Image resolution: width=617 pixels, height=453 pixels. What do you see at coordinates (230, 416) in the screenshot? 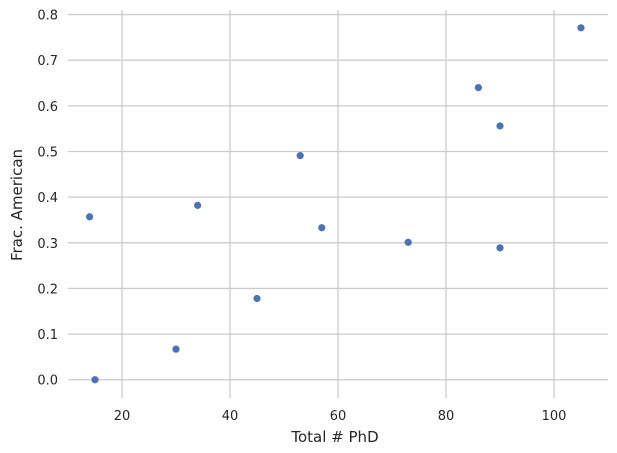
I see `x-tick-label: 40` at bounding box center [230, 416].